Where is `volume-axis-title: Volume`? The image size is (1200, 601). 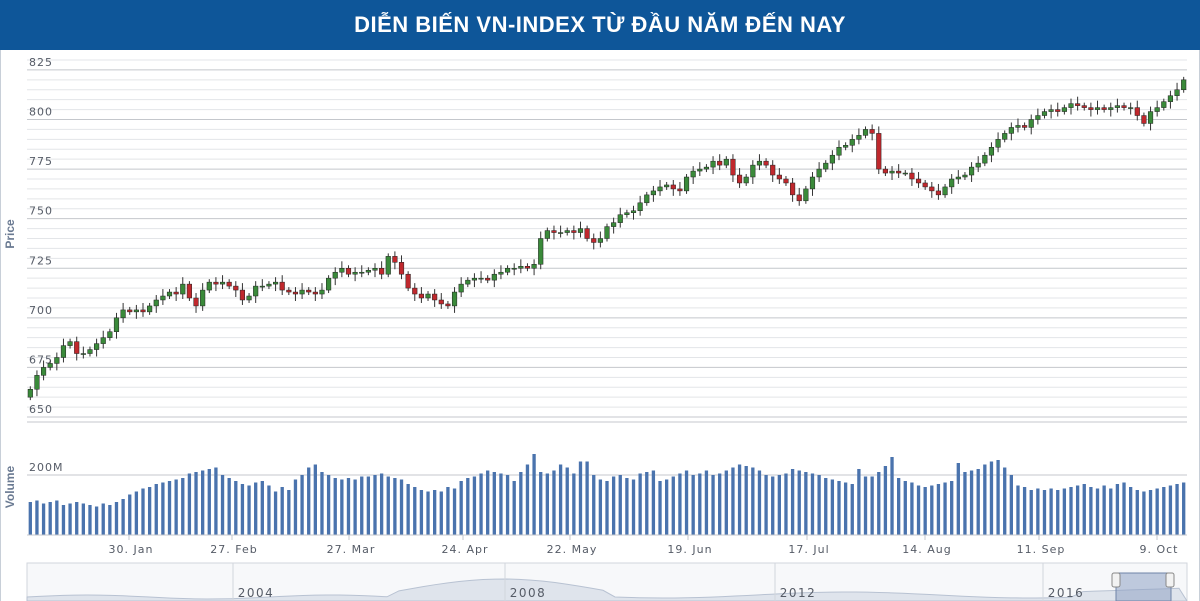
volume-axis-title: Volume is located at coordinates (10, 486).